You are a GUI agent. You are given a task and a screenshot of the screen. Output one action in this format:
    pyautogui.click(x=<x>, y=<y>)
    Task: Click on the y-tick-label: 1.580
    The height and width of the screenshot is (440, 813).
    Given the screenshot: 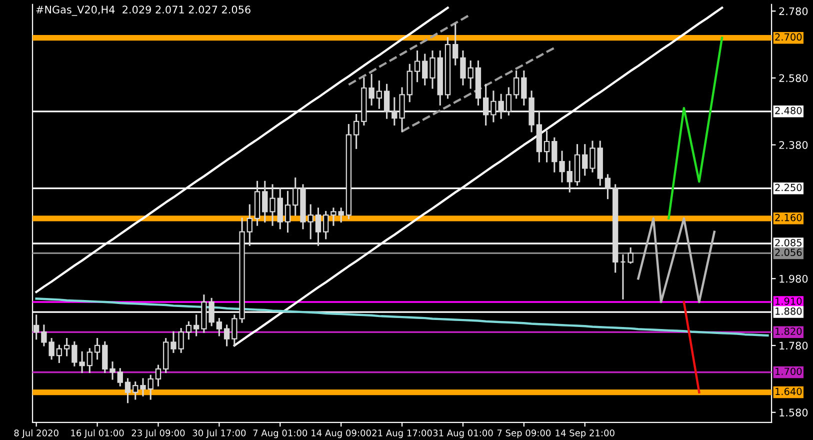 What is the action you would take?
    pyautogui.click(x=794, y=412)
    